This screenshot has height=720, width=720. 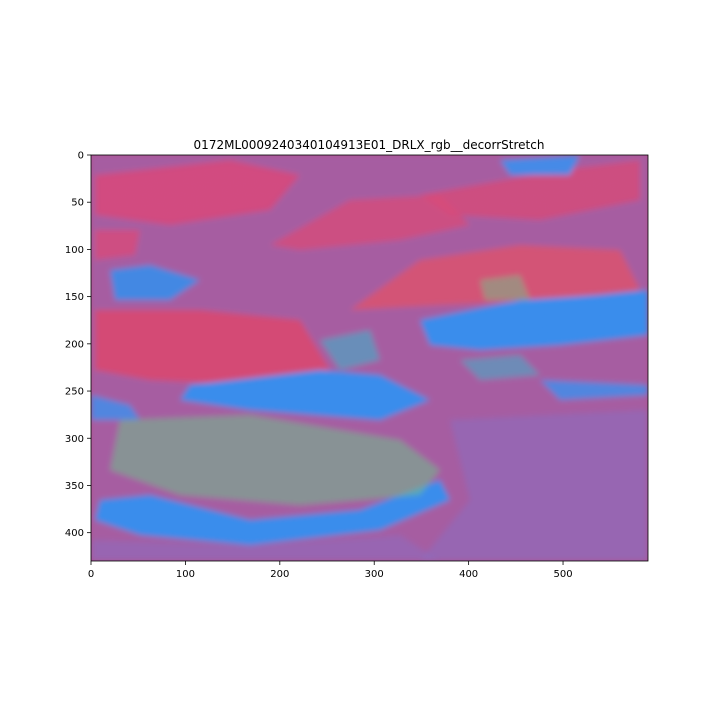 I want to click on x-tick-label: 0, so click(x=91, y=574).